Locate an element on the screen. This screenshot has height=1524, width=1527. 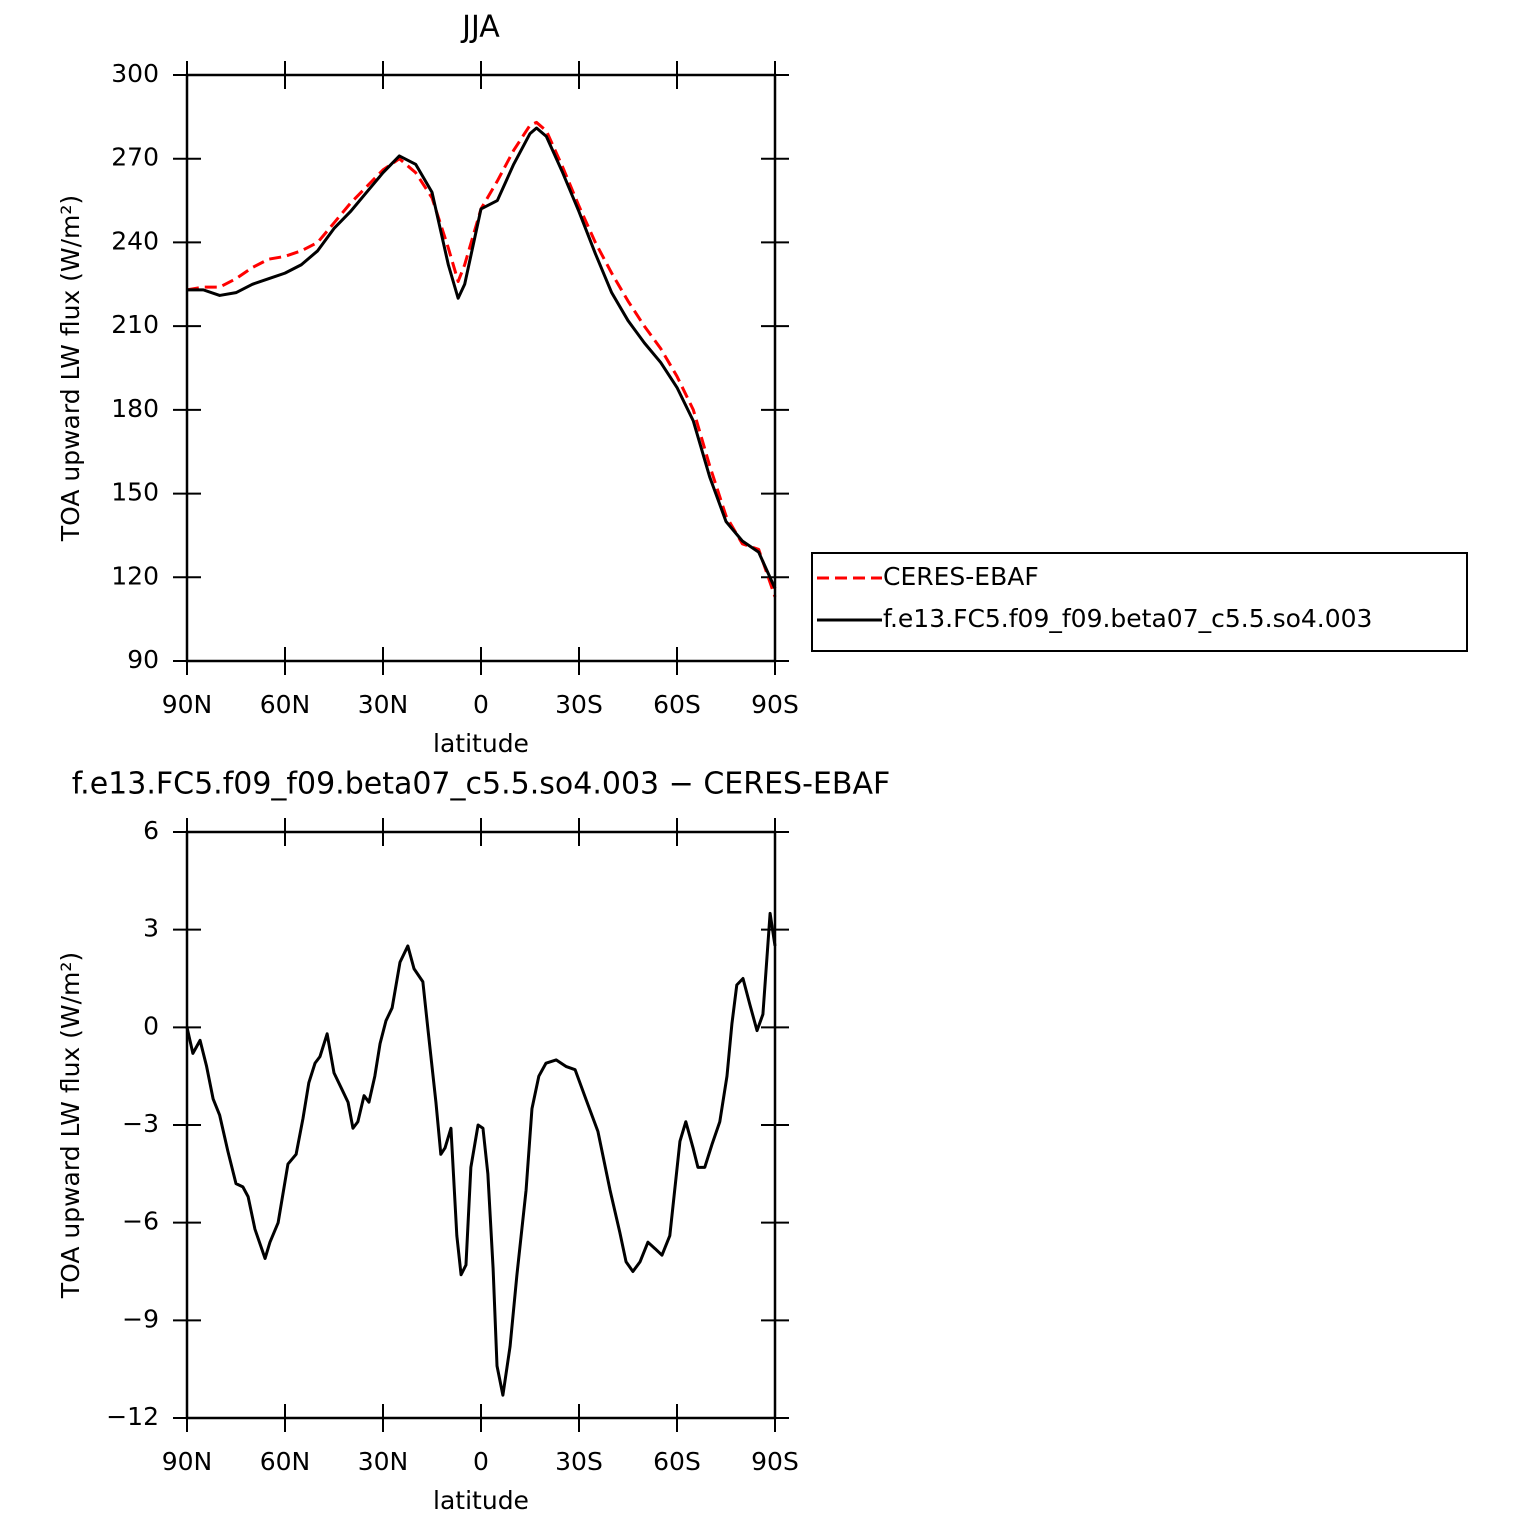
y-tick-label: 180 is located at coordinates (135, 408).